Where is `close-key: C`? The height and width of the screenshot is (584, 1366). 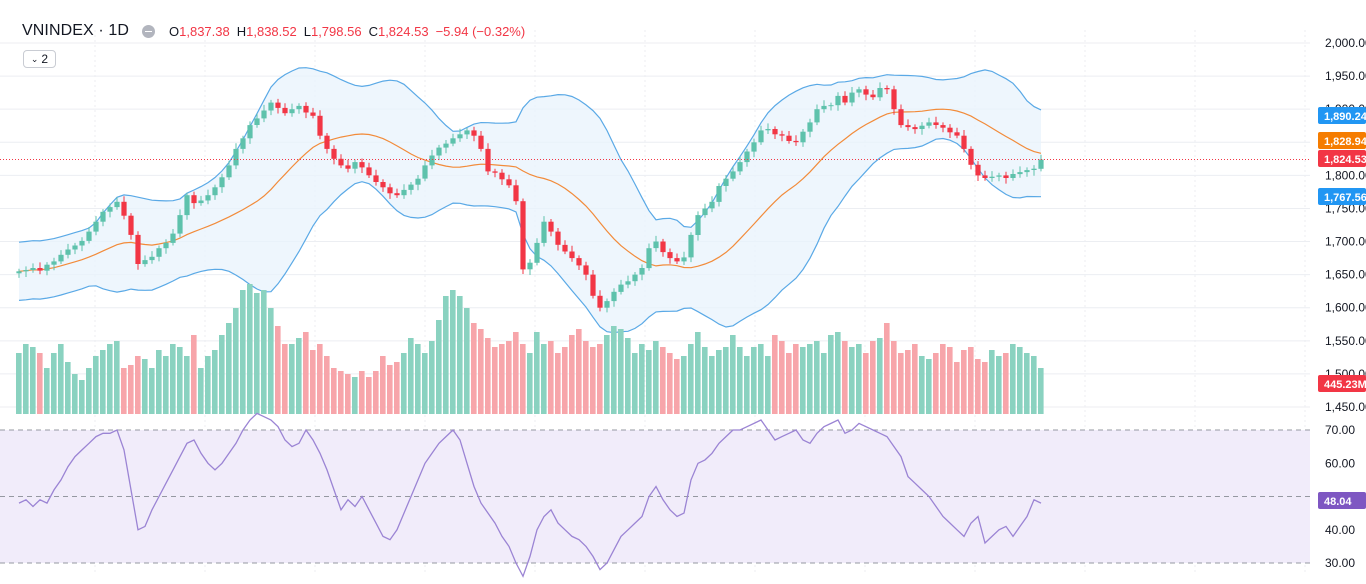 close-key: C is located at coordinates (373, 31).